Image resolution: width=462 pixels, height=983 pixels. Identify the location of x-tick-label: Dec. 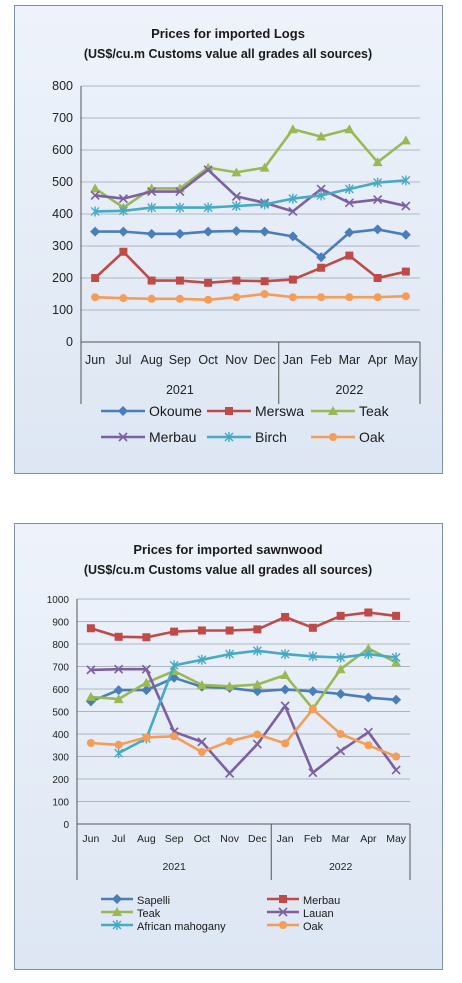
(257, 839).